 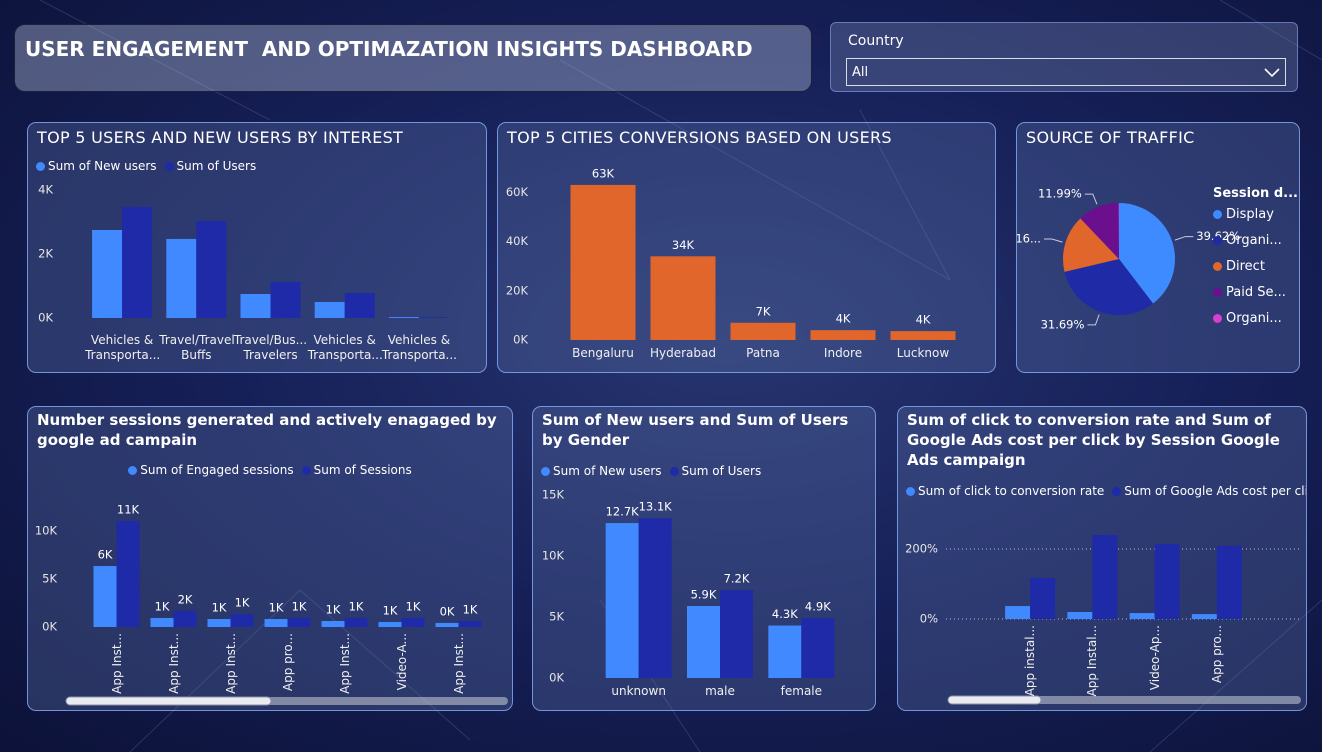 I want to click on legend-item: Sum of Users, so click(x=210, y=166).